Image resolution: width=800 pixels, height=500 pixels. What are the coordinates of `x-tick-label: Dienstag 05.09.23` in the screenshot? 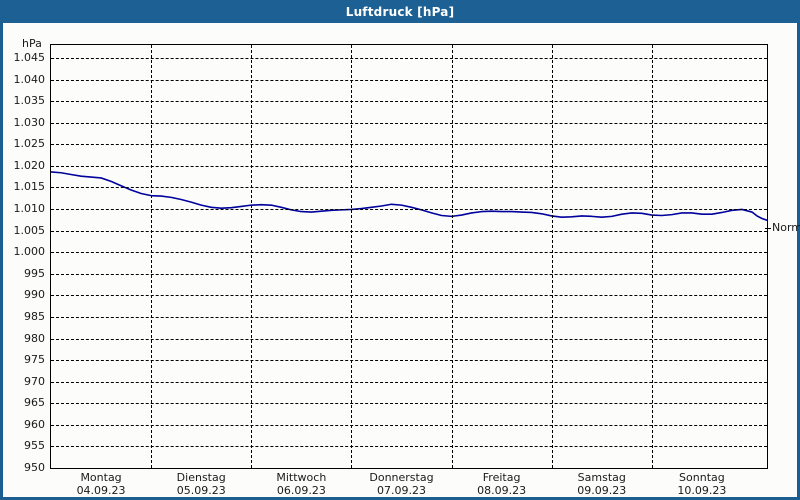 It's located at (201, 484).